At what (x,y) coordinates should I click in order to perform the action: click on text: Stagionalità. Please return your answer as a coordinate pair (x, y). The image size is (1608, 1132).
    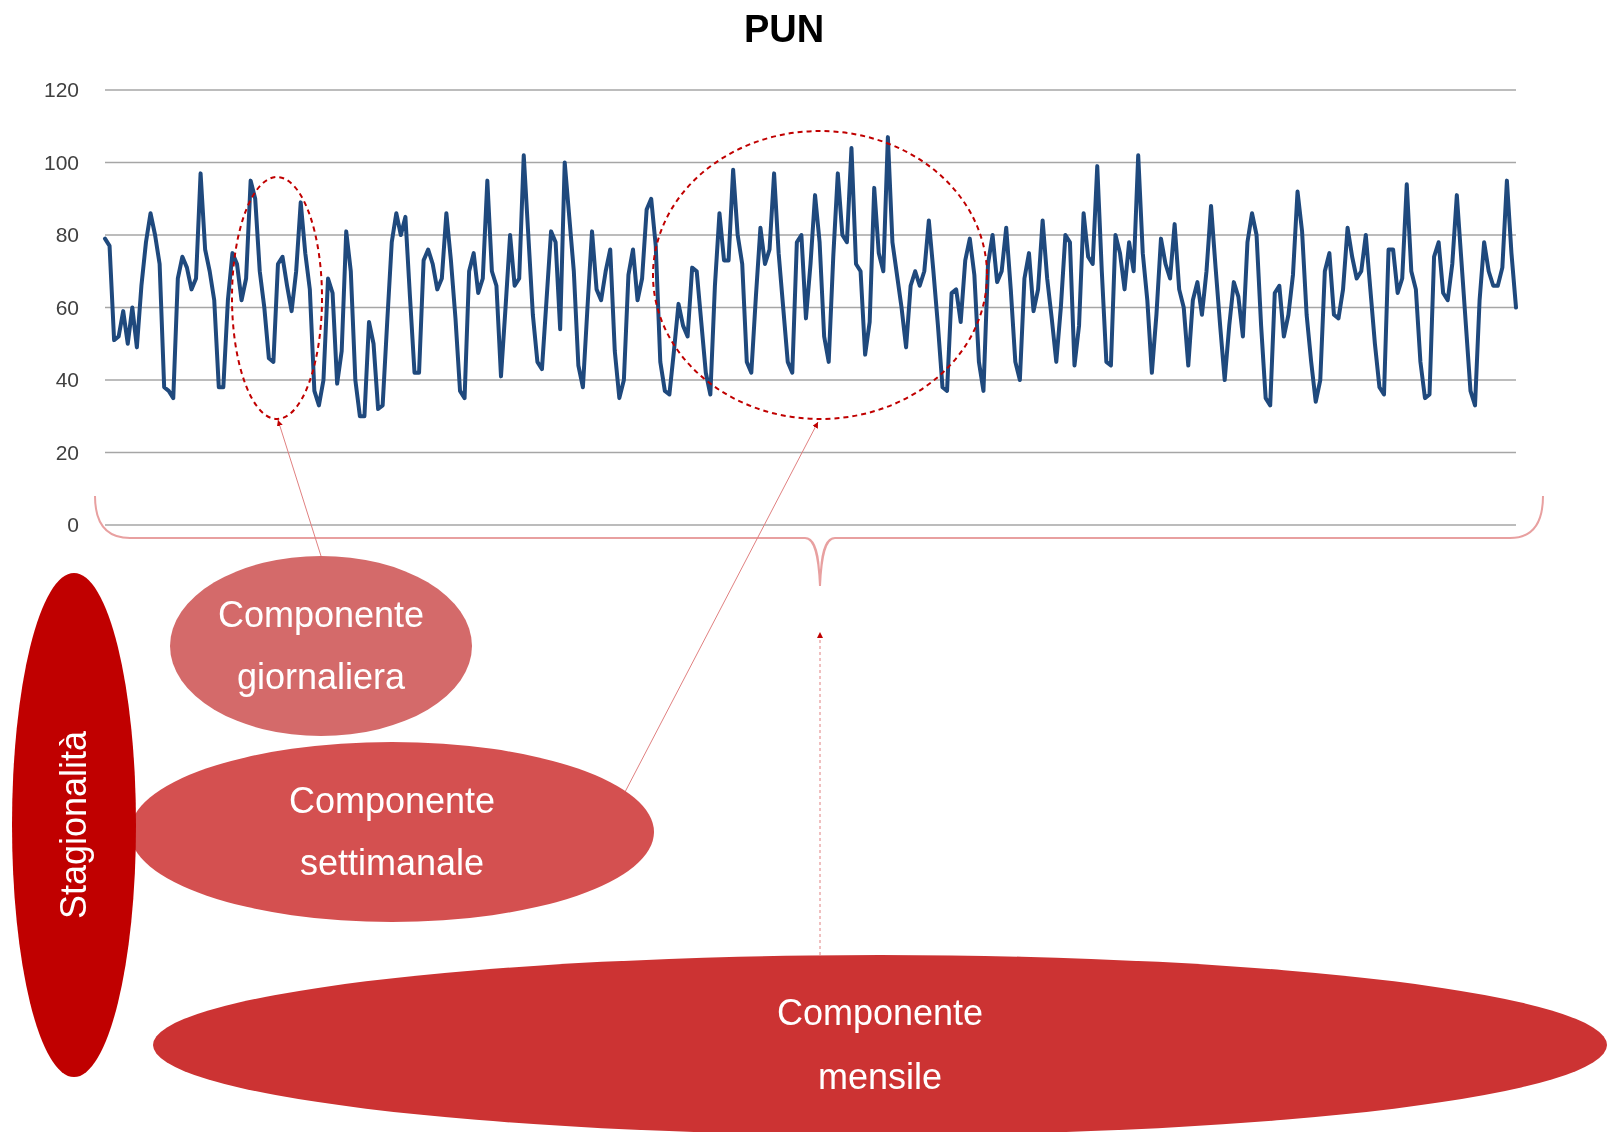
    Looking at the image, I should click on (73, 824).